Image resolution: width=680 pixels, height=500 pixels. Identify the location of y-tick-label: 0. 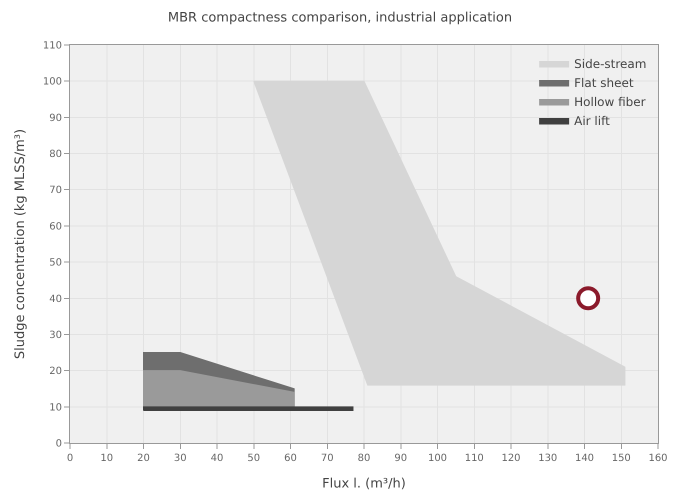
(59, 444).